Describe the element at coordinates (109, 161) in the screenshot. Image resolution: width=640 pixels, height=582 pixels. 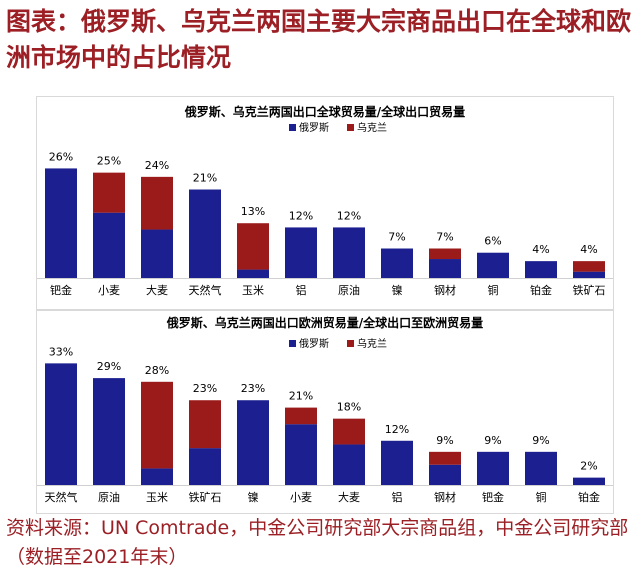
I see `data-label: 25%` at that location.